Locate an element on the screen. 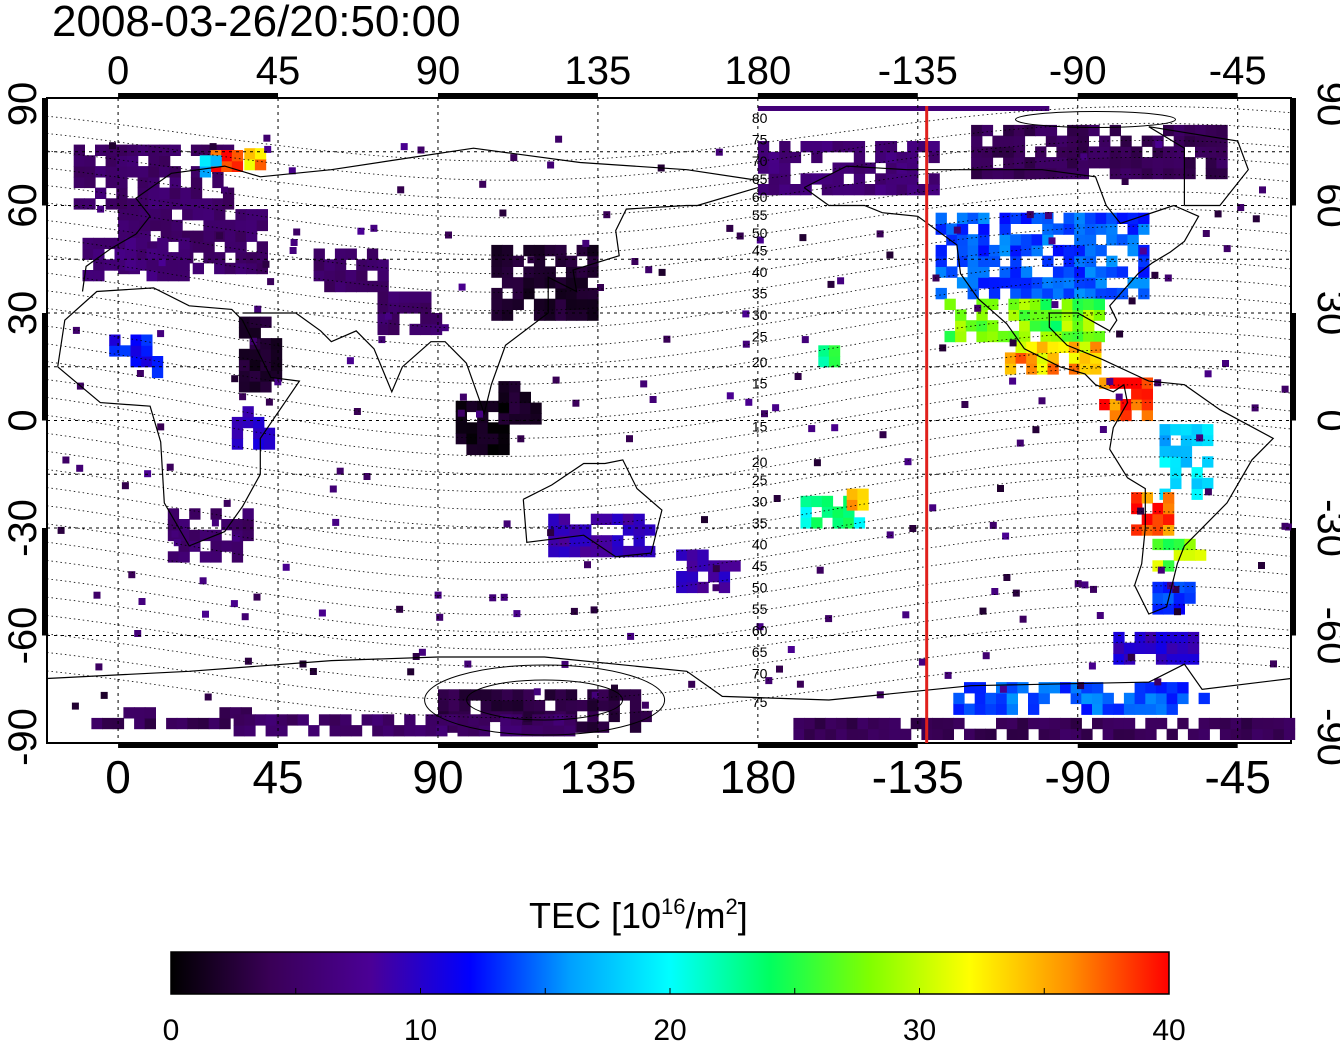  colorbar-tick-label: 30 is located at coordinates (919, 1028).